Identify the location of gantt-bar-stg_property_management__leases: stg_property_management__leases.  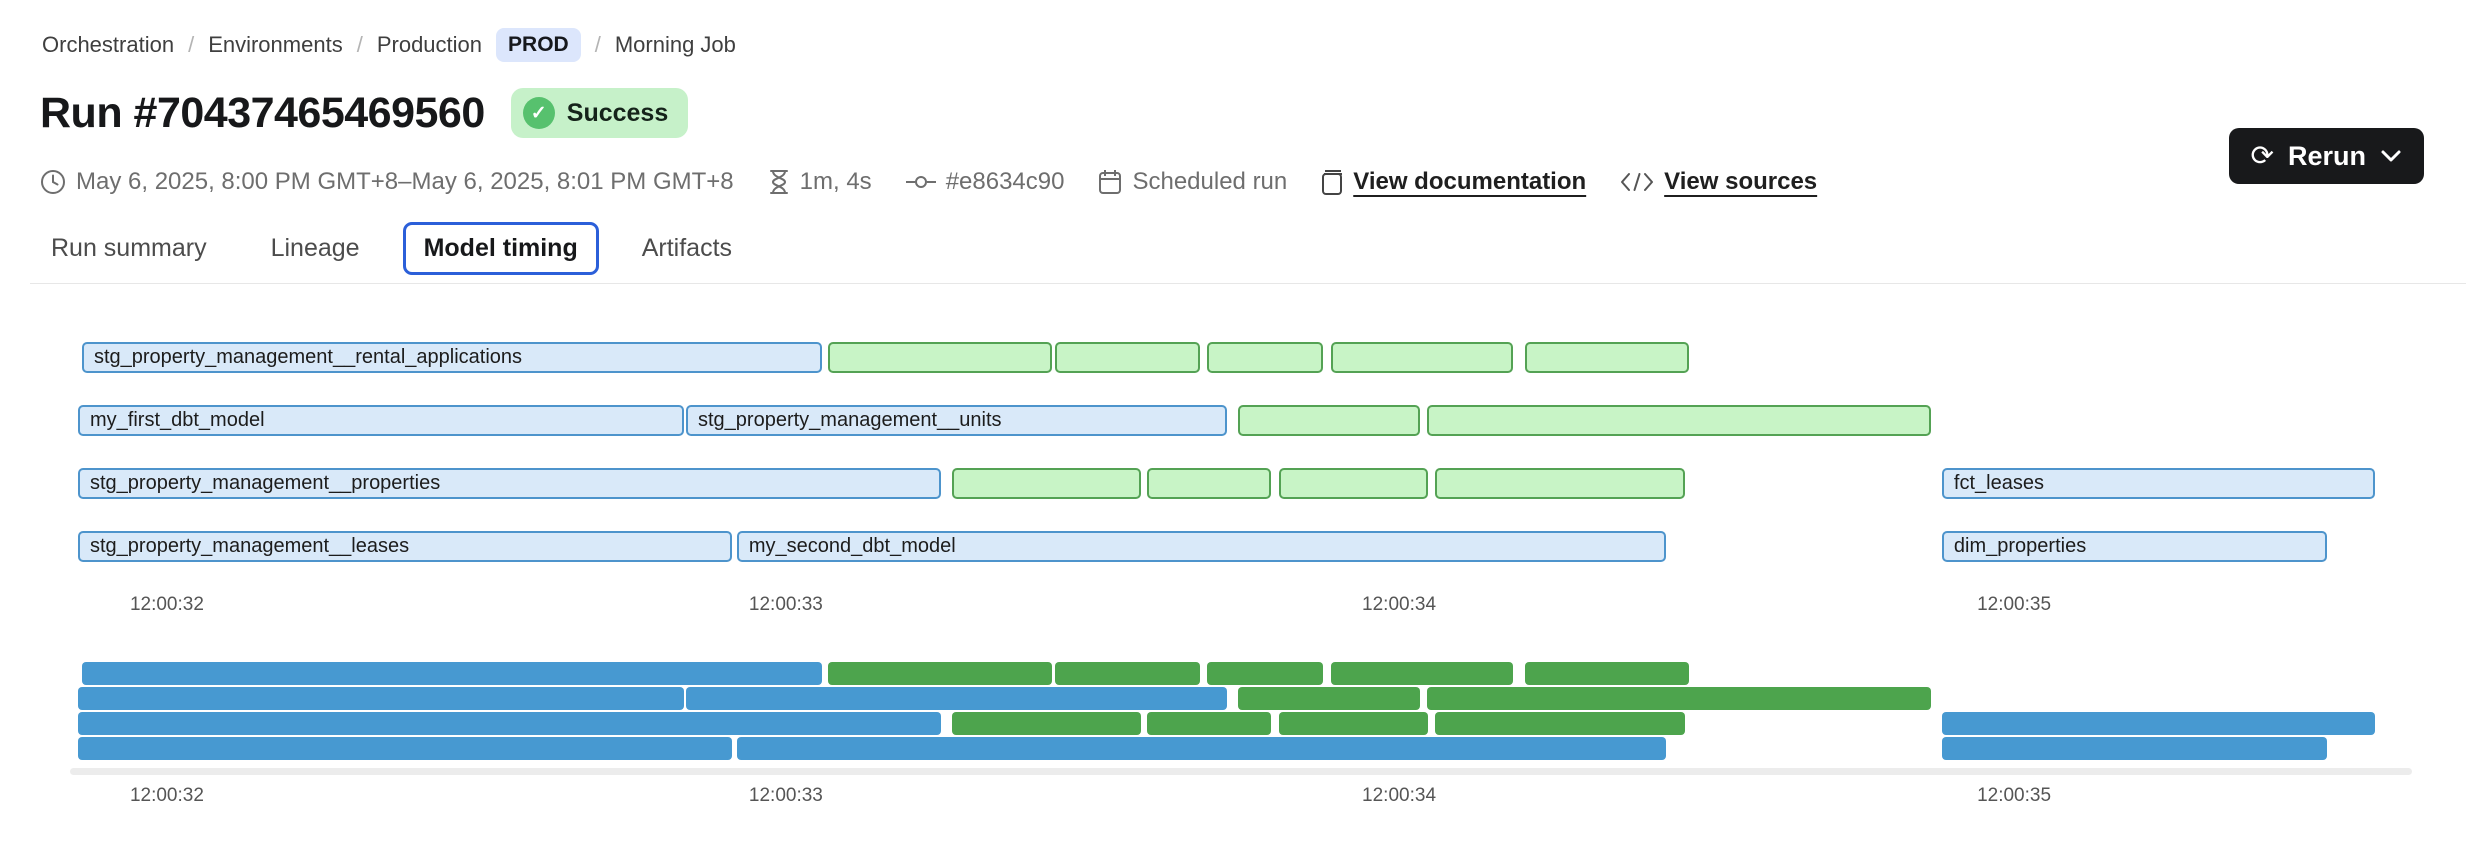
(405, 546).